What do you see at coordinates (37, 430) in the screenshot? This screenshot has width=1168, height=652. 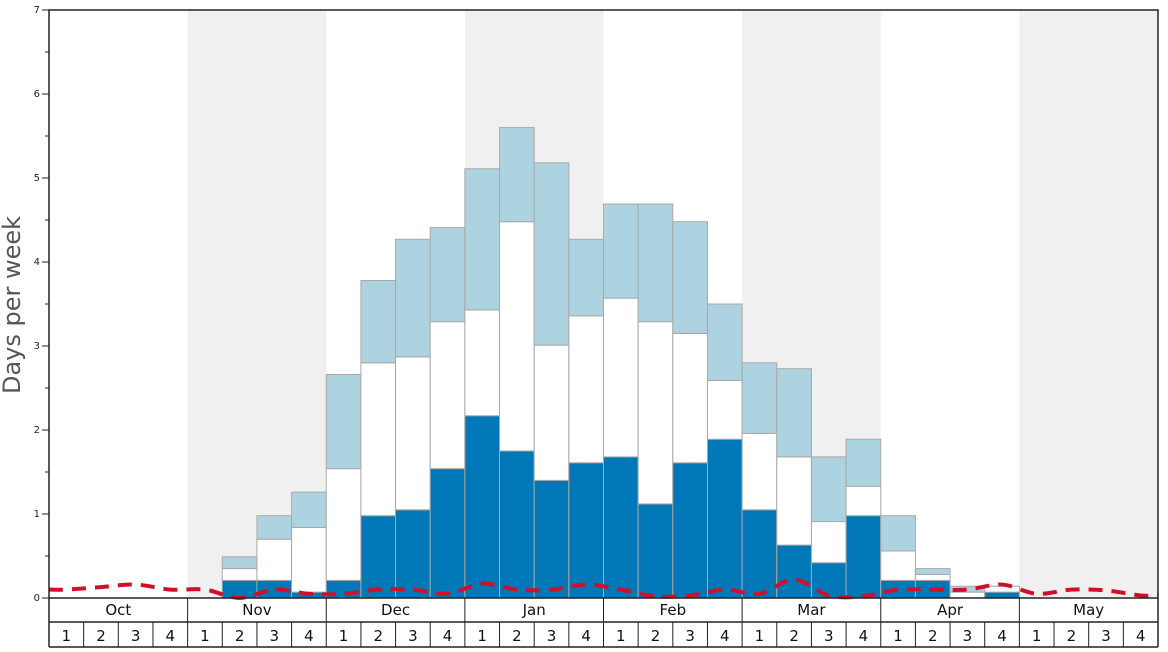 I see `y-tick-label: 2` at bounding box center [37, 430].